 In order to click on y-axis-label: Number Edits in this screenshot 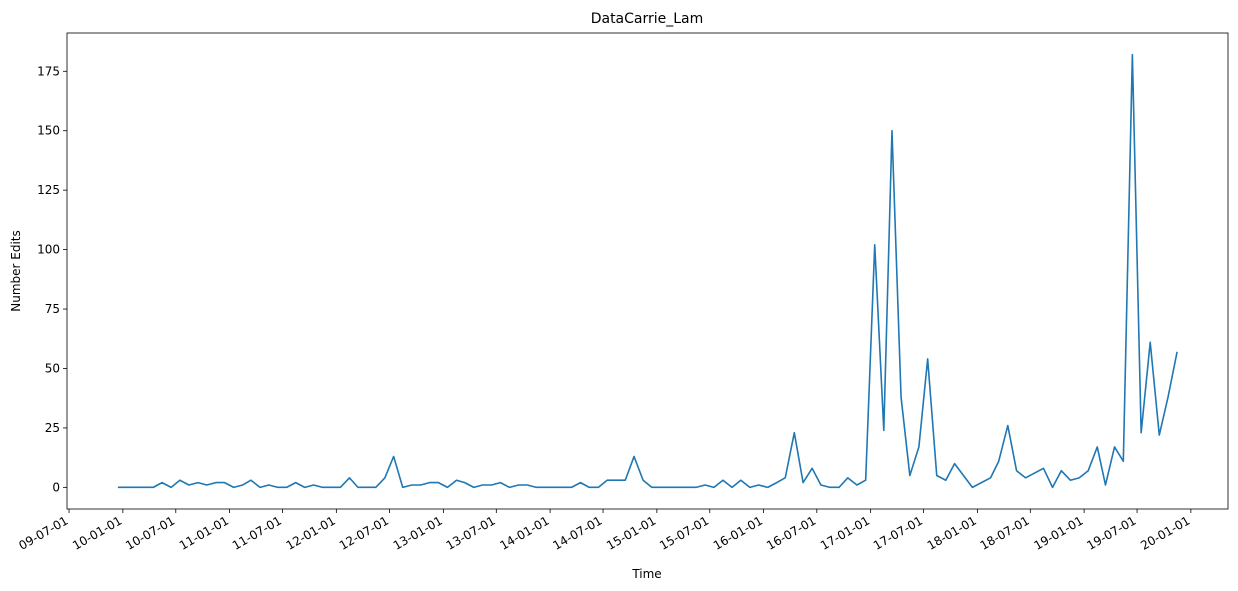, I will do `click(16, 271)`.